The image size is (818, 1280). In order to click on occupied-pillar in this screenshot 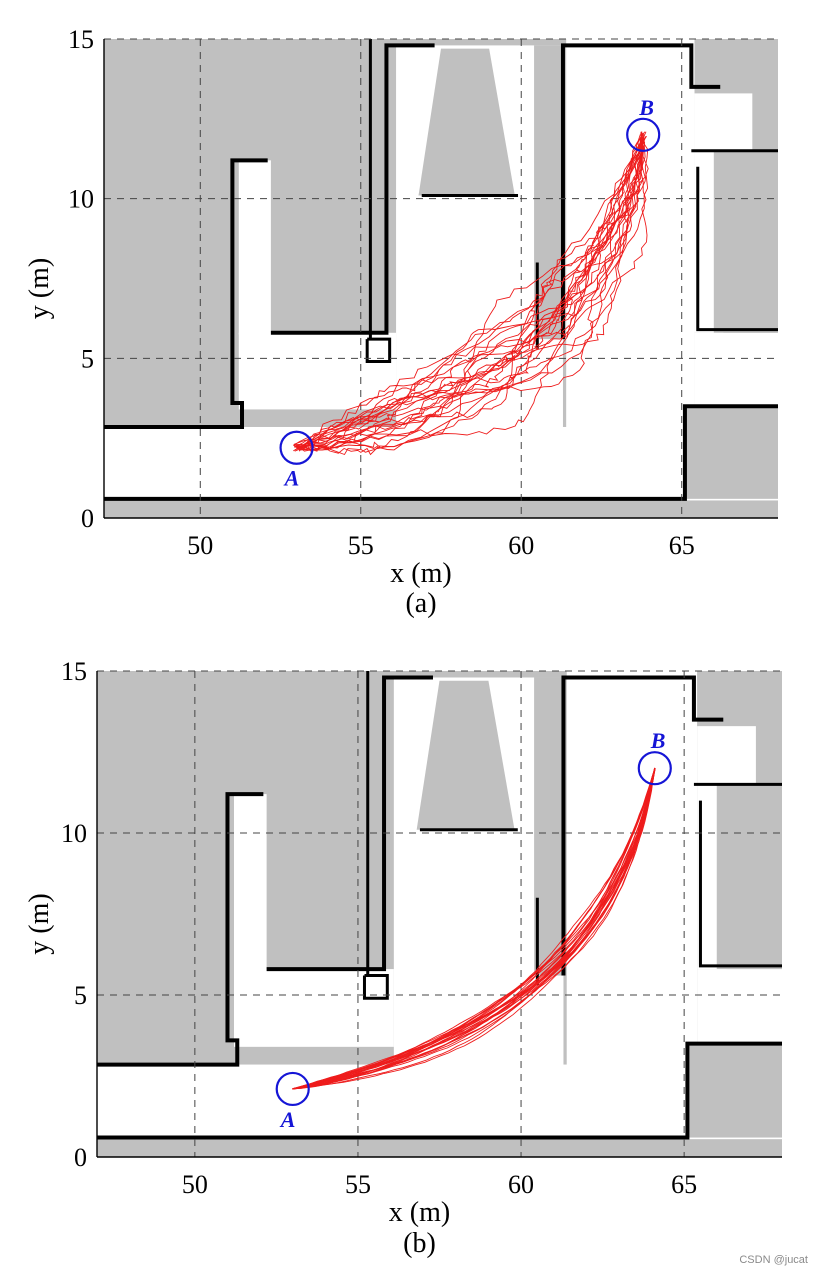, I will do `click(549, 826)`.